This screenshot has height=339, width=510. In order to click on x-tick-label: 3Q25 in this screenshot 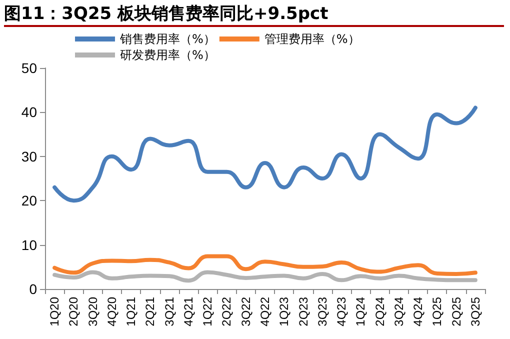, I will do `click(475, 311)`.